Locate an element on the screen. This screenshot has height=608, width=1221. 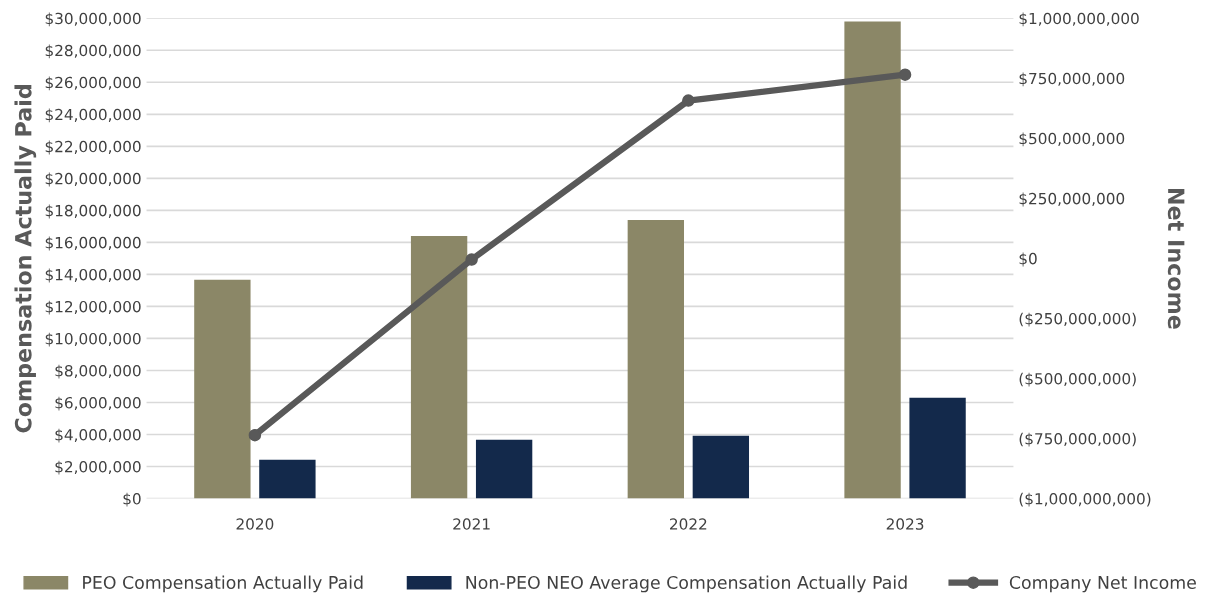
y-tick-label: $16,000,000 is located at coordinates (93, 243).